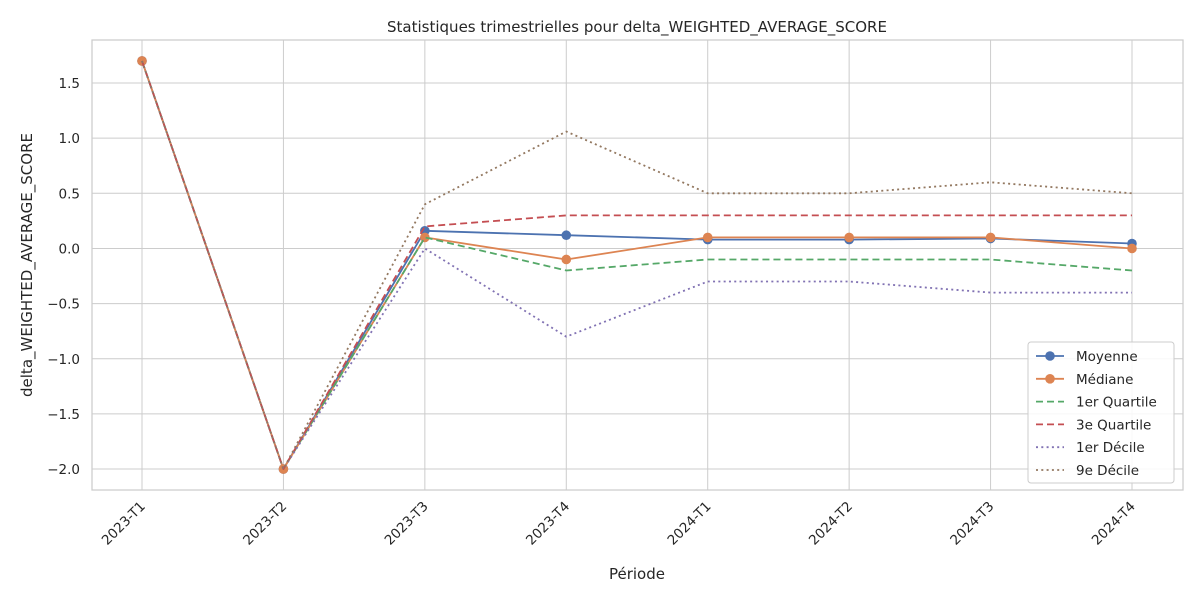 The height and width of the screenshot is (600, 1200). I want to click on y-tick-label: −1.0, so click(63, 360).